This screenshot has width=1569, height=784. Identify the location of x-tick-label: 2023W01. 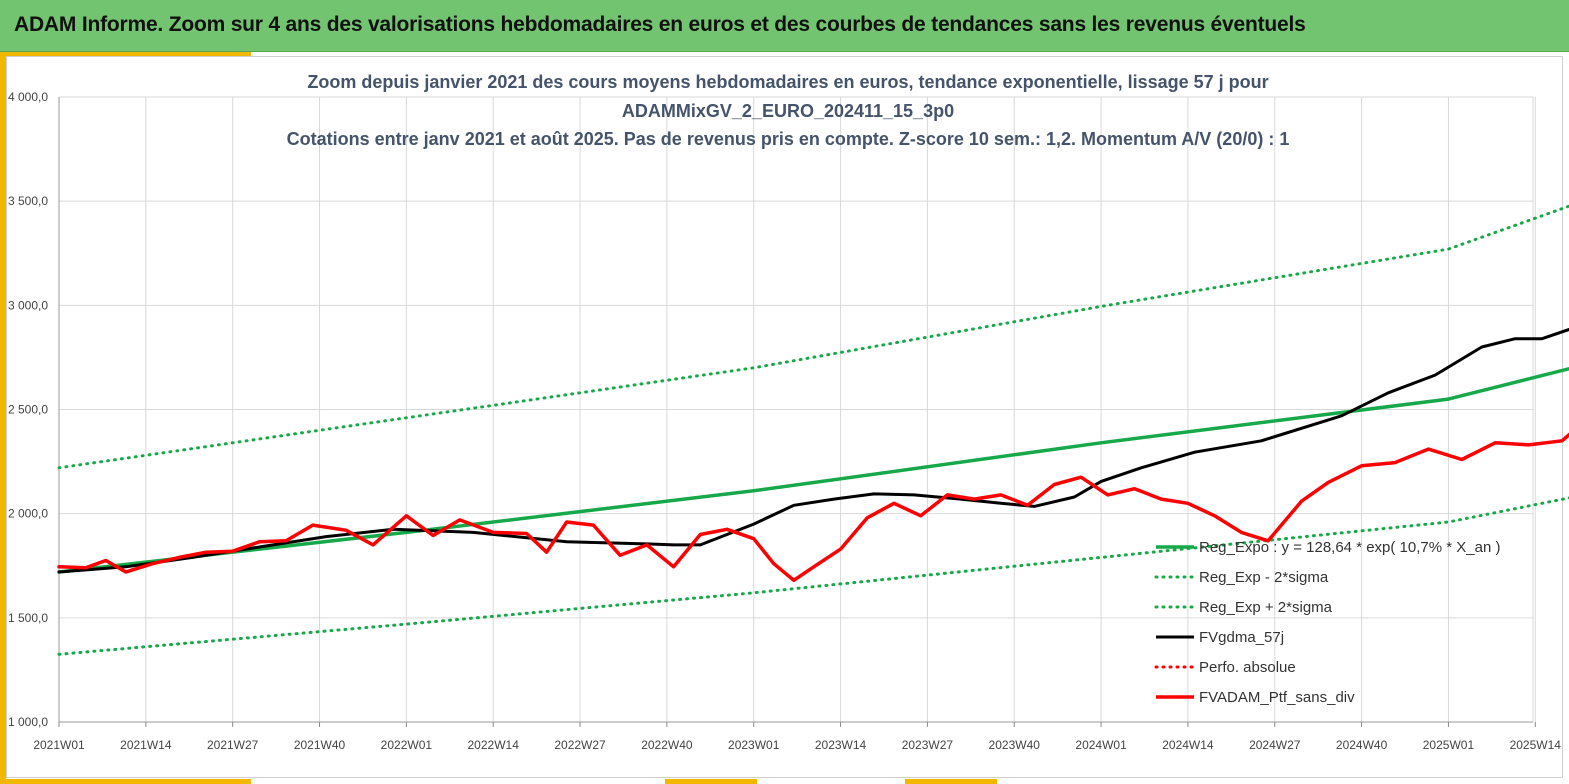
(754, 745).